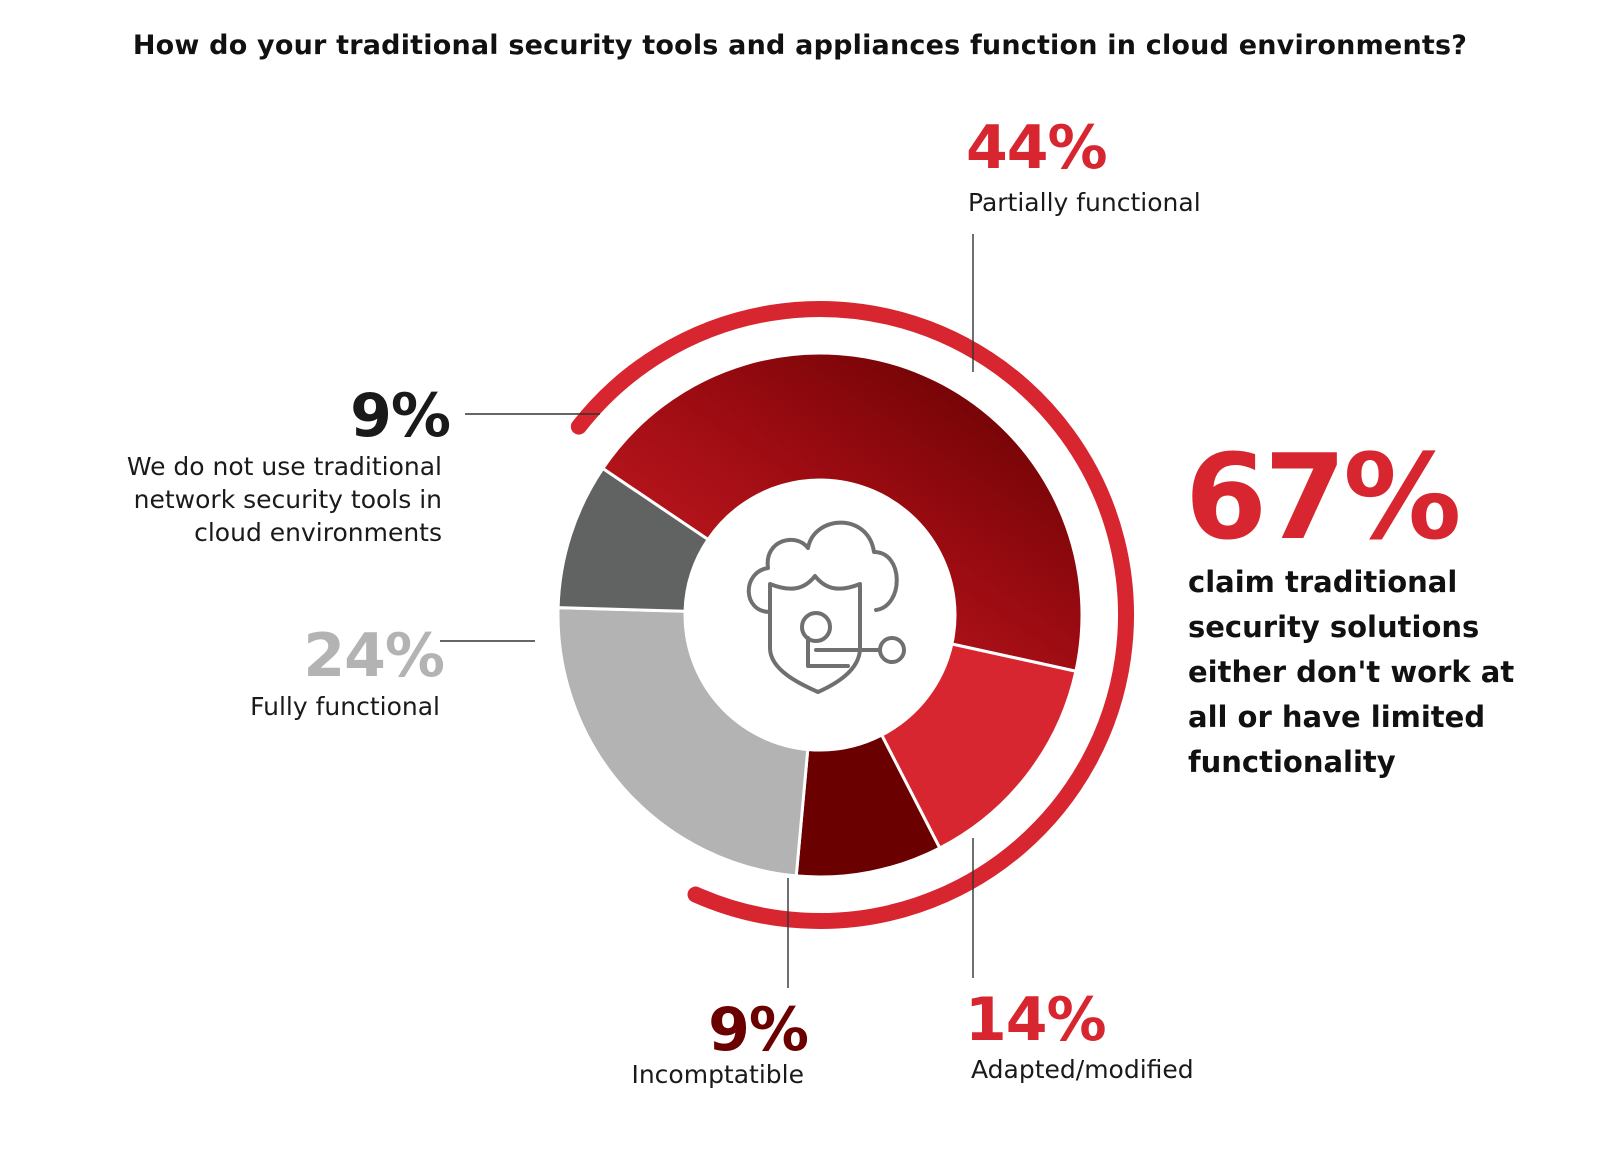 Image resolution: width=1600 pixels, height=1155 pixels. What do you see at coordinates (826, 607) in the screenshot?
I see `cloud-shield-key-icon` at bounding box center [826, 607].